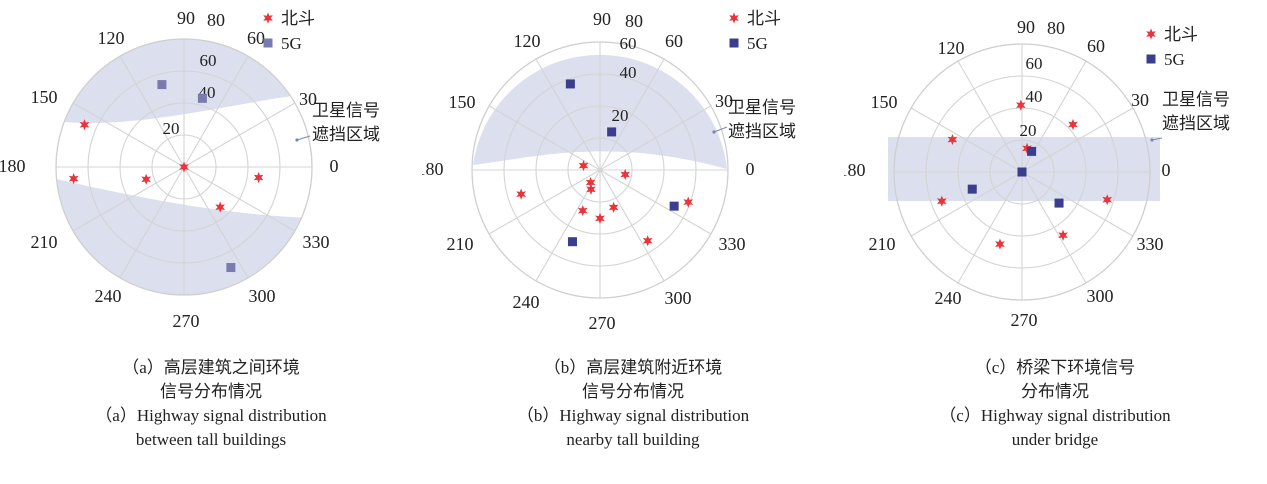 The width and height of the screenshot is (1267, 484). What do you see at coordinates (211, 391) in the screenshot?
I see `caption-a-line2: 信号分布情况` at bounding box center [211, 391].